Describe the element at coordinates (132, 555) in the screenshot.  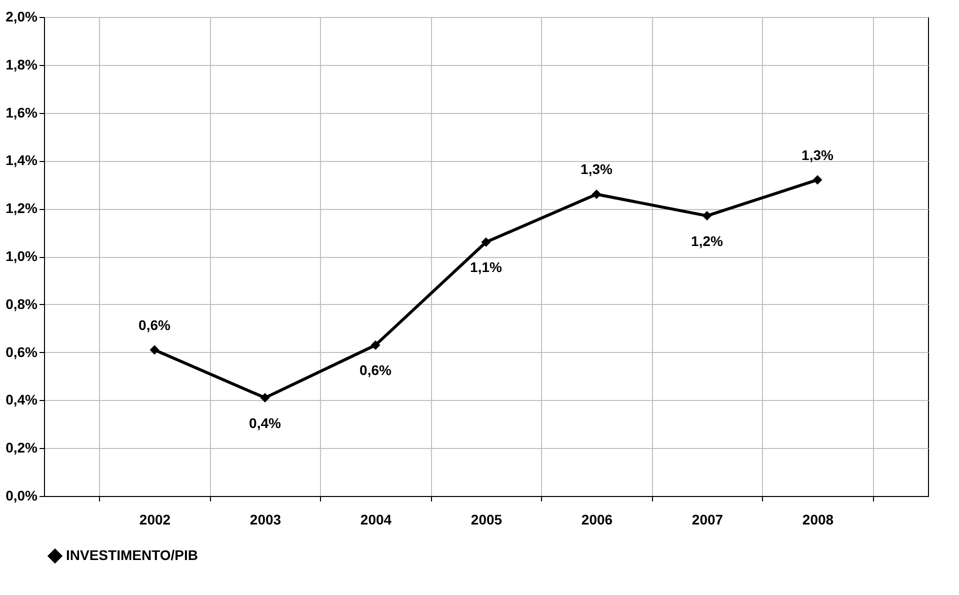
I see `legend-label: INVESTIMENTO/PIB` at that location.